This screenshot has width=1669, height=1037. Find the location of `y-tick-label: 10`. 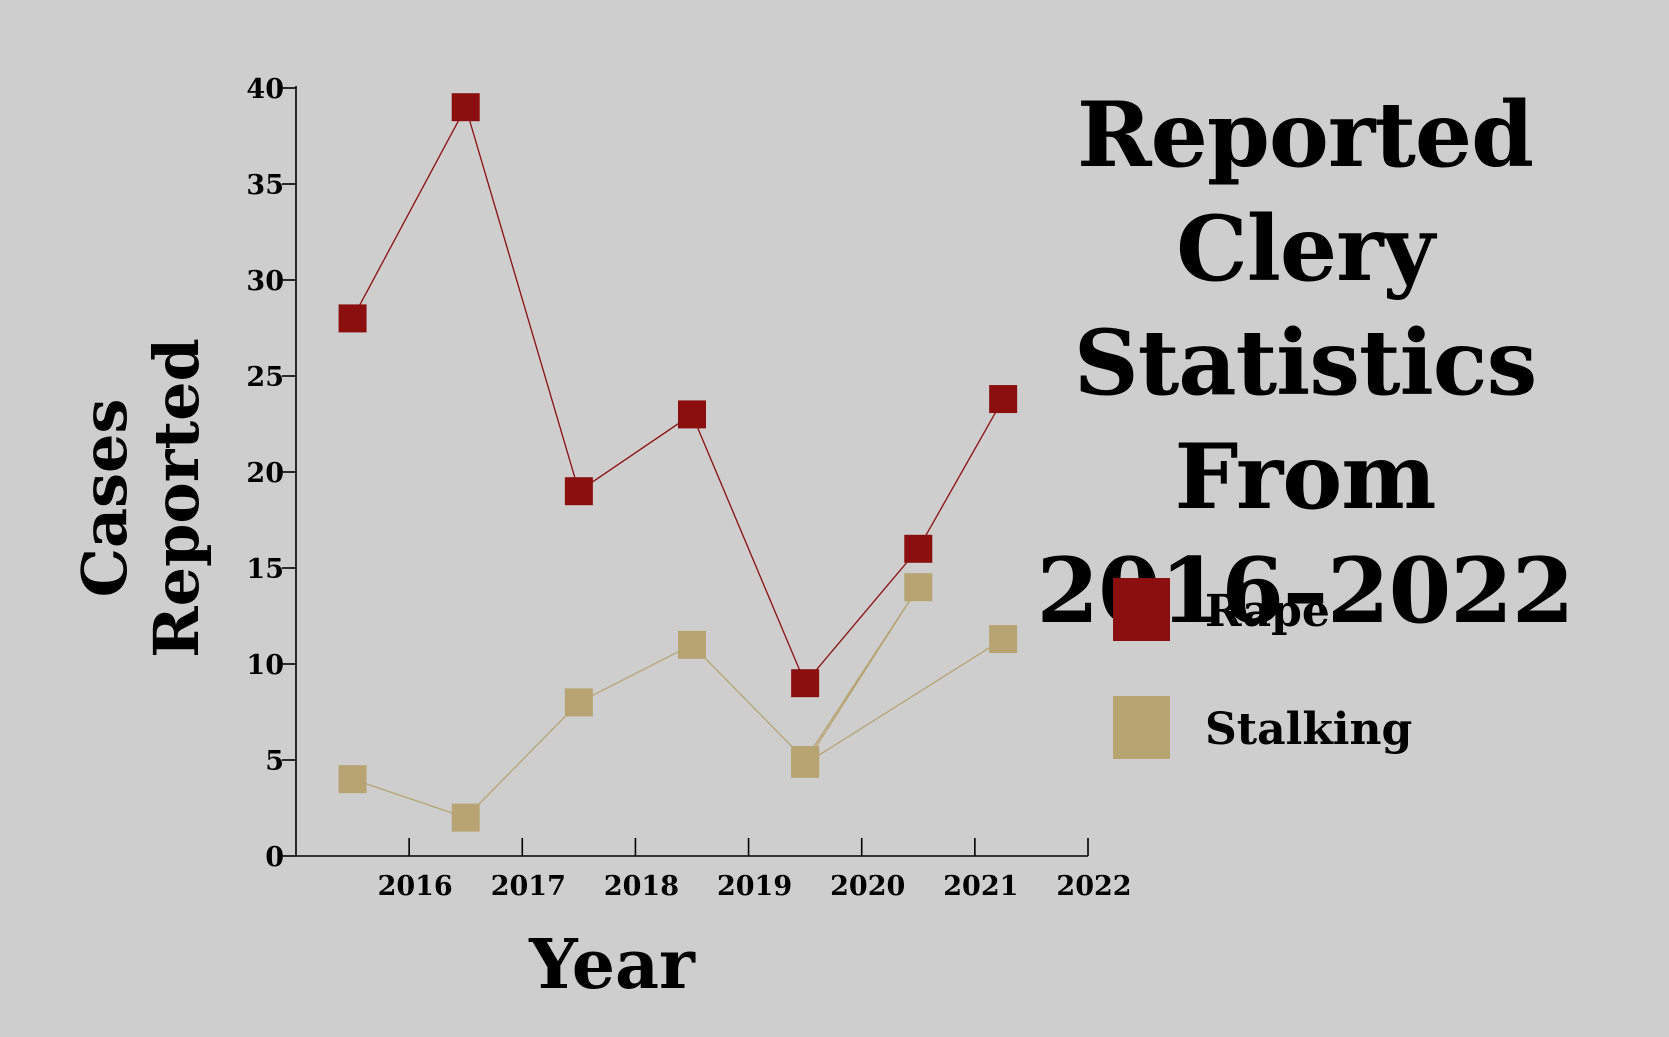

y-tick-label: 10 is located at coordinates (265, 665).